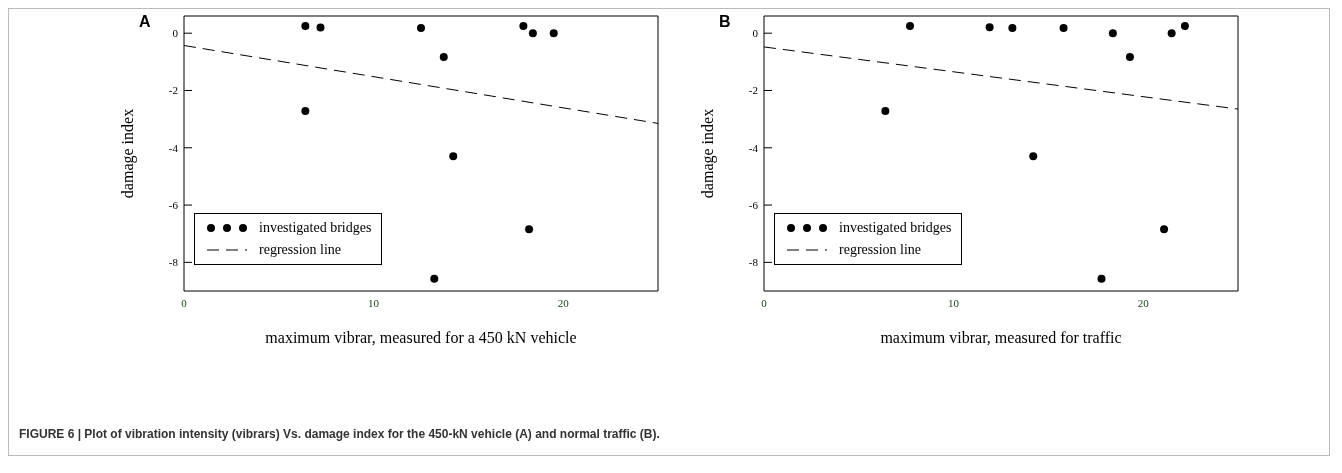  What do you see at coordinates (145, 22) in the screenshot?
I see `chart-title: A` at bounding box center [145, 22].